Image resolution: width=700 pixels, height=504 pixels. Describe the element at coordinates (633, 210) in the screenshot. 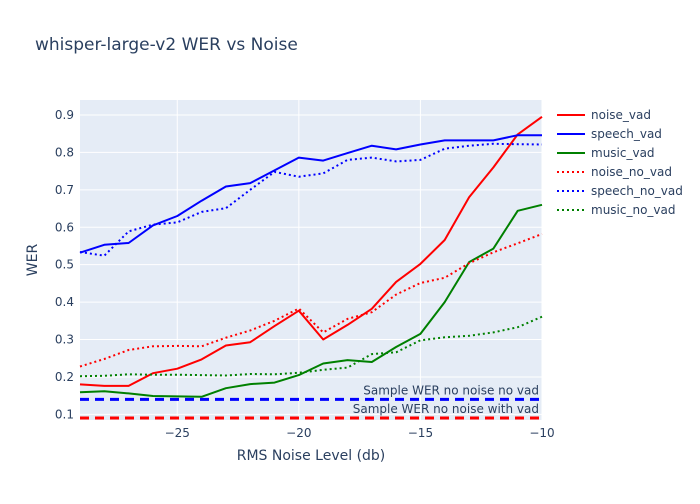

I see `legend-label: music_no_vad` at that location.